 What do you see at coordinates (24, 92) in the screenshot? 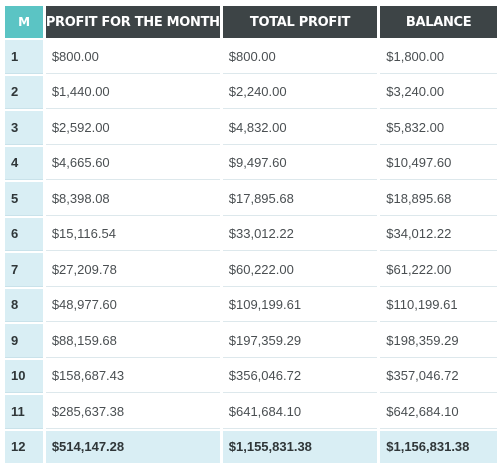
I see `month-cell: 2` at bounding box center [24, 92].